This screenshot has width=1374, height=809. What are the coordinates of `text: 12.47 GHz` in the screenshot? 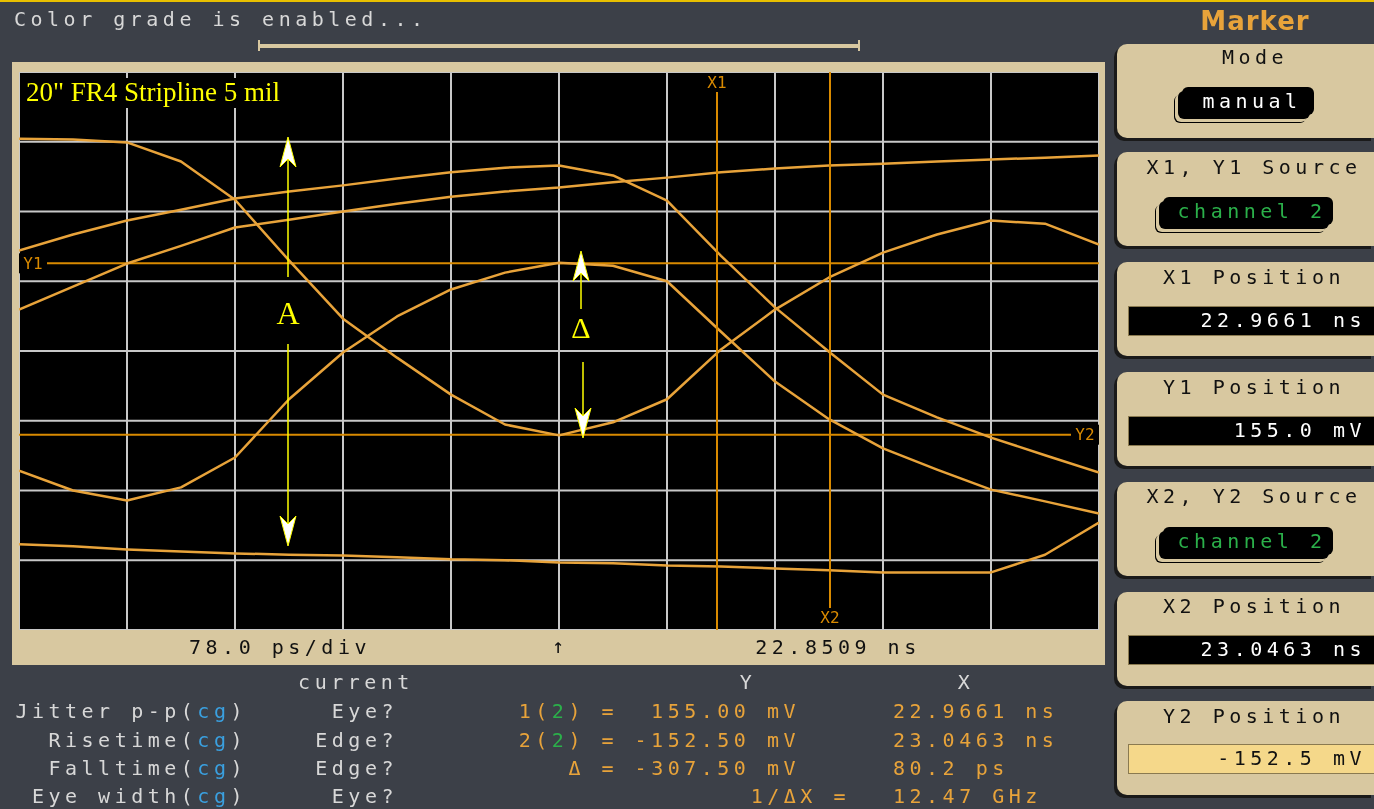 It's located at (967, 796).